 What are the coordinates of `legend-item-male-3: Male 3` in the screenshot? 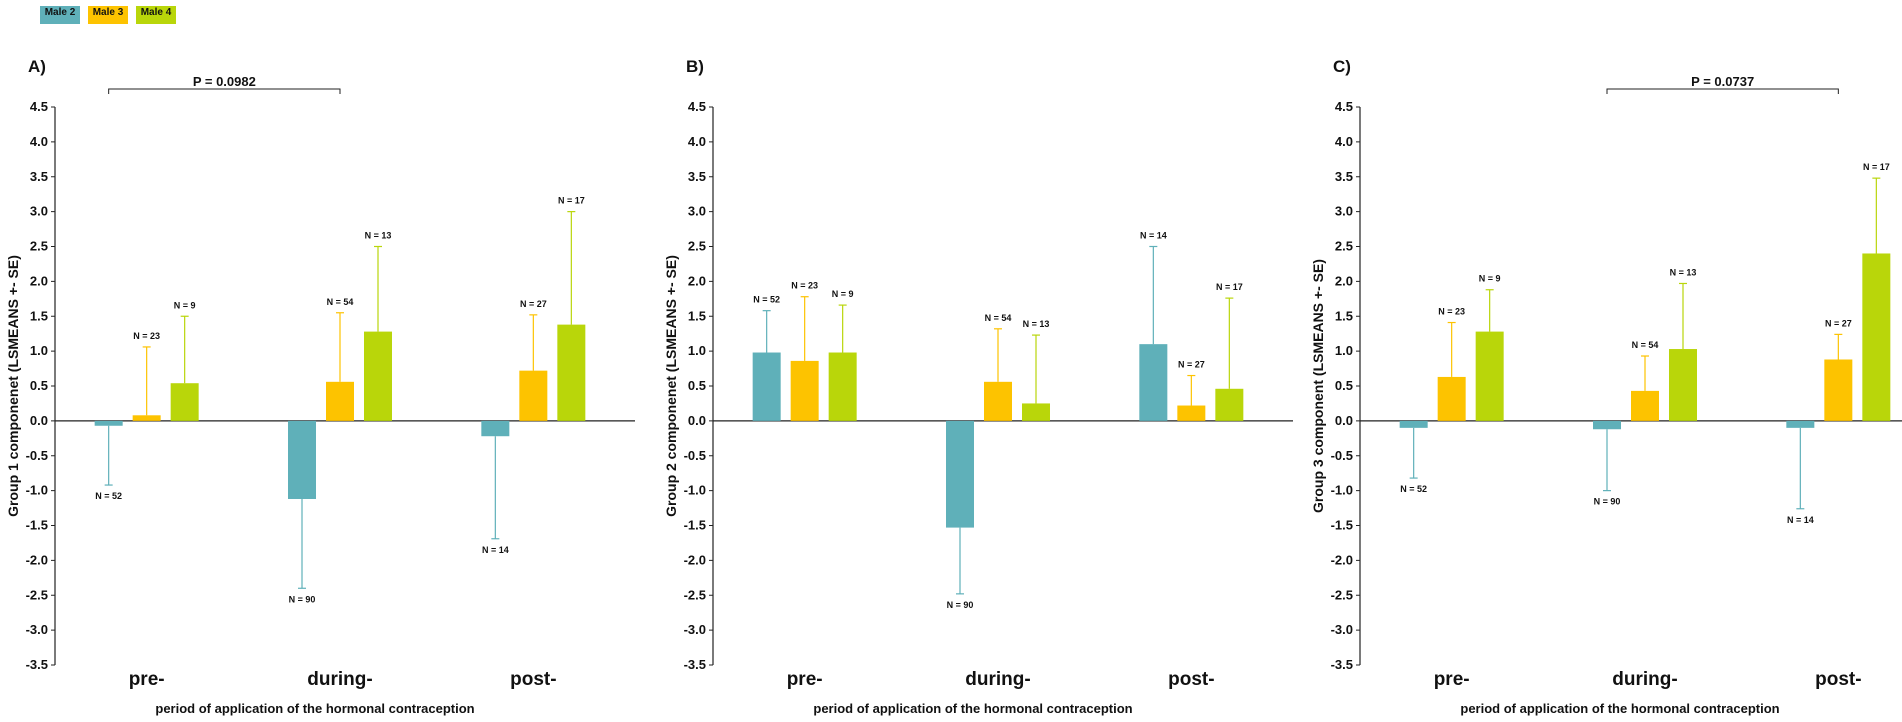 It's located at (108, 15).